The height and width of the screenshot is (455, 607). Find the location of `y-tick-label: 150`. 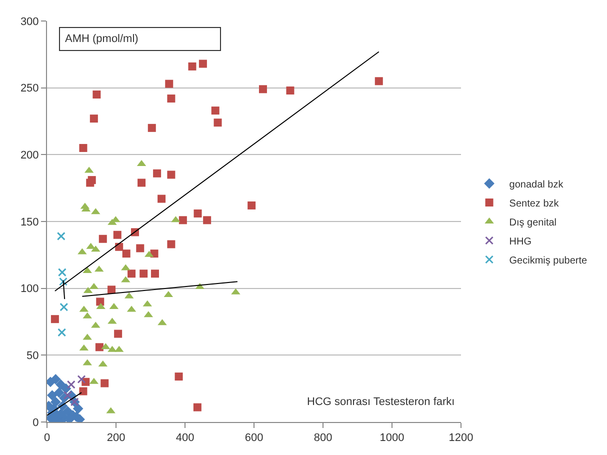

y-tick-label: 150 is located at coordinates (29, 222).